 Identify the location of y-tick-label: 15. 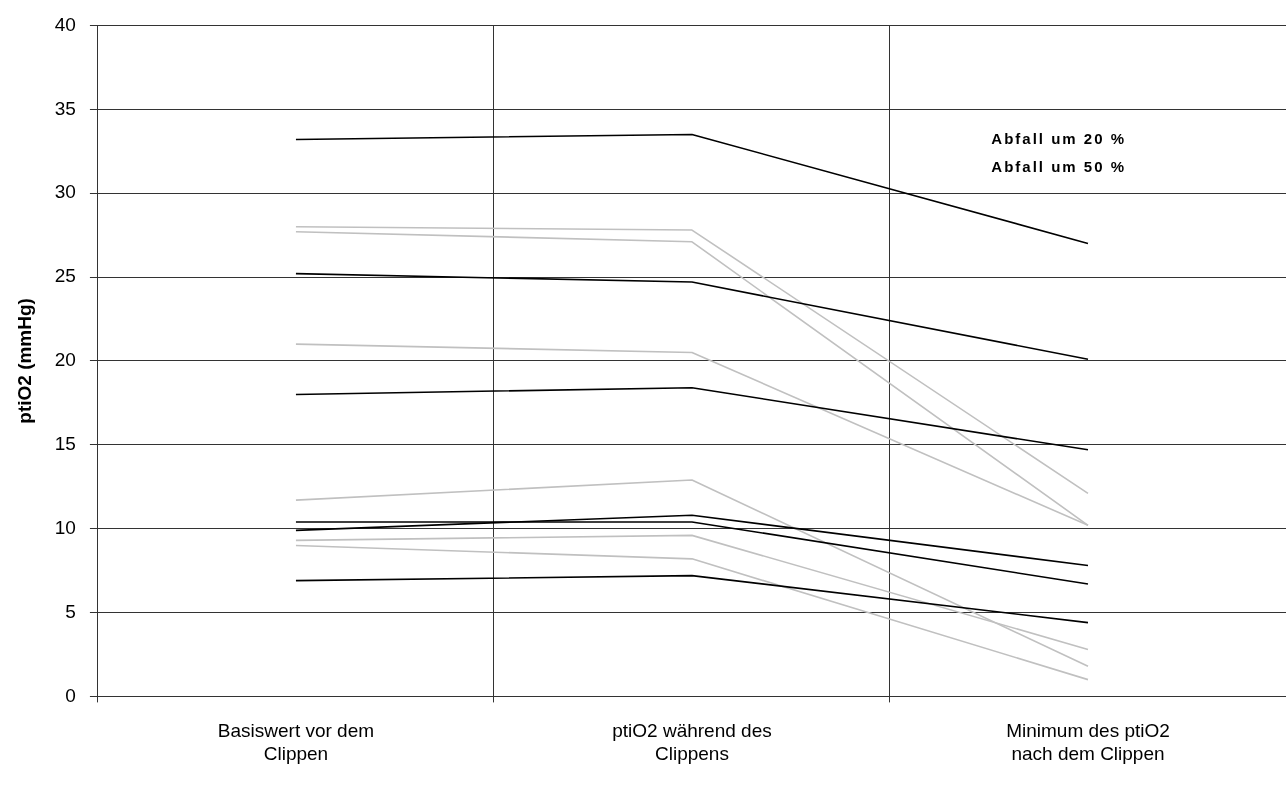
(65, 444).